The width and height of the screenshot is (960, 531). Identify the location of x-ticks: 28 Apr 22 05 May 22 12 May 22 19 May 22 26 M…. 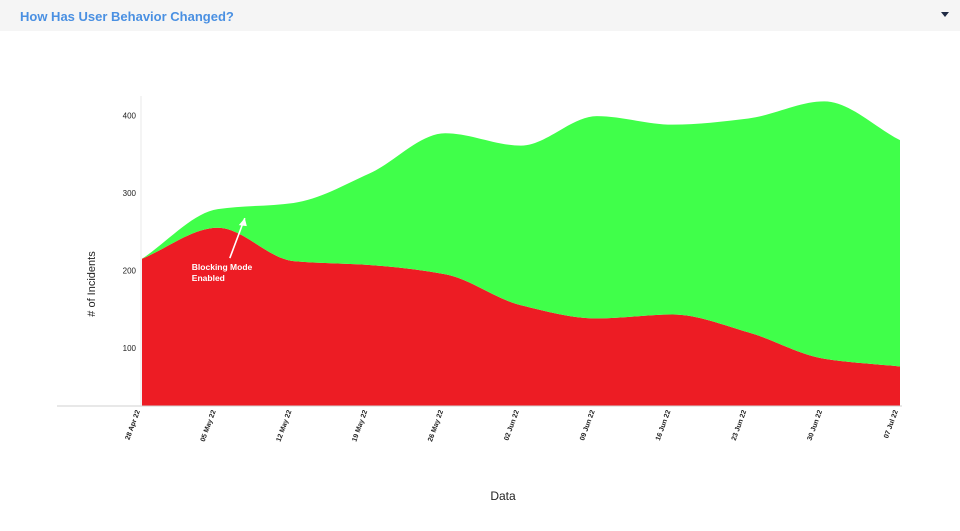
(512, 426).